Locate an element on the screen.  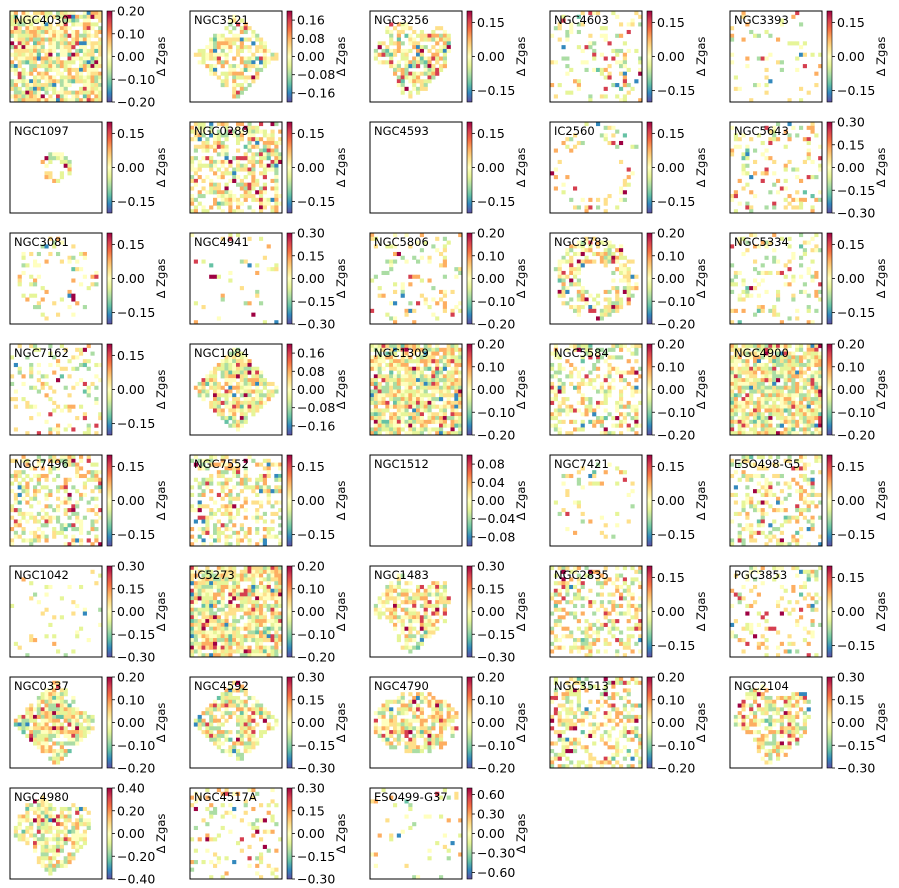
colorbar-tick-label: 0.00 is located at coordinates (851, 278).